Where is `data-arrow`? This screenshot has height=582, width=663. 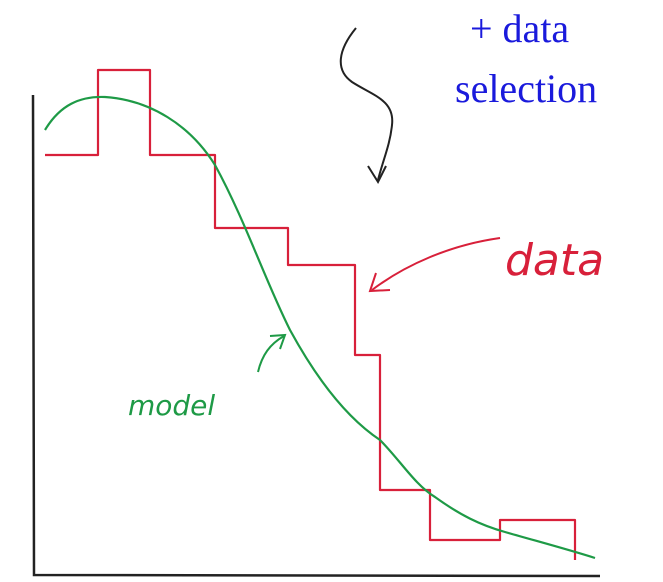
data-arrow is located at coordinates (436, 264).